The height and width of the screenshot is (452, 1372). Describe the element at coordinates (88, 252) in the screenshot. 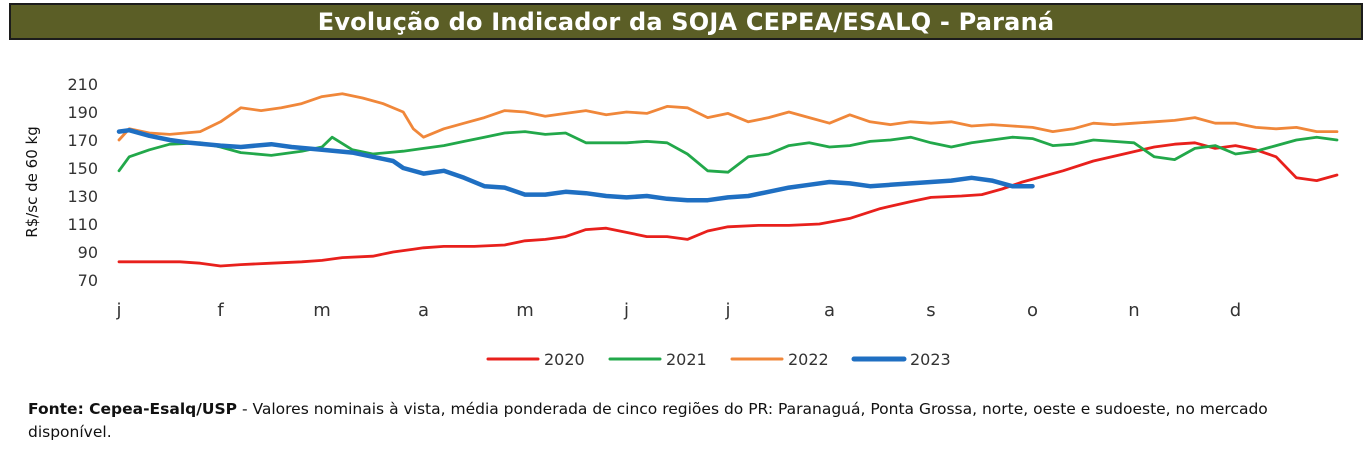

I see `y-tick-label: 90` at that location.